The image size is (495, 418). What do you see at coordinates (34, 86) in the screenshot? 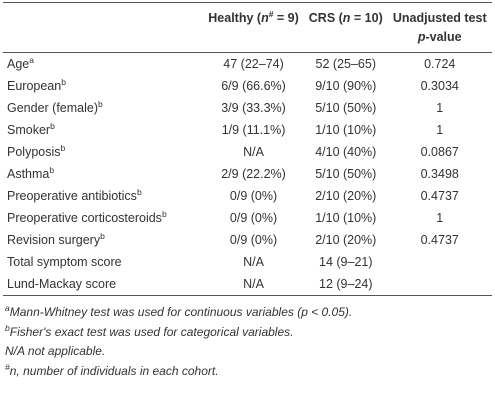
I see `row-label-text: European` at bounding box center [34, 86].